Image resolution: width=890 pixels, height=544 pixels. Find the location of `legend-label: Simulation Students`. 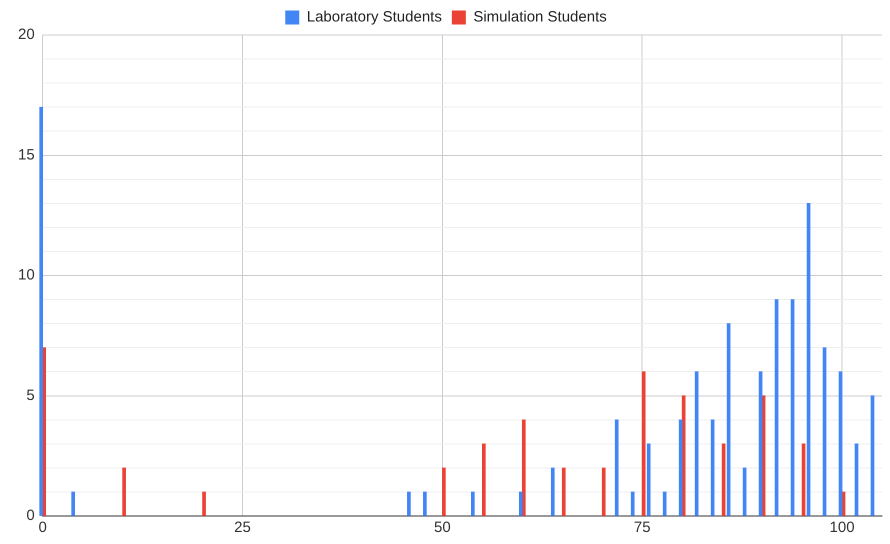

legend-label: Simulation Students is located at coordinates (540, 17).